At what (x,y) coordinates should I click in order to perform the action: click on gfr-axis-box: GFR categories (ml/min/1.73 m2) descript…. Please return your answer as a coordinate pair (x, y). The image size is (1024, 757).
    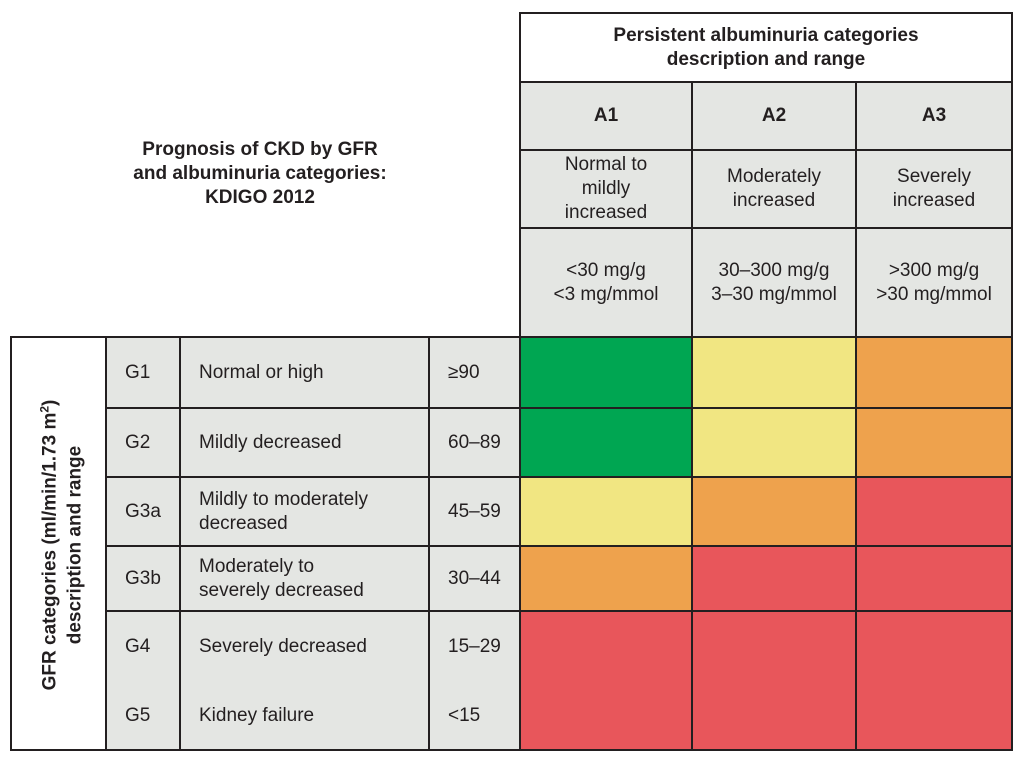
    Looking at the image, I should click on (58, 543).